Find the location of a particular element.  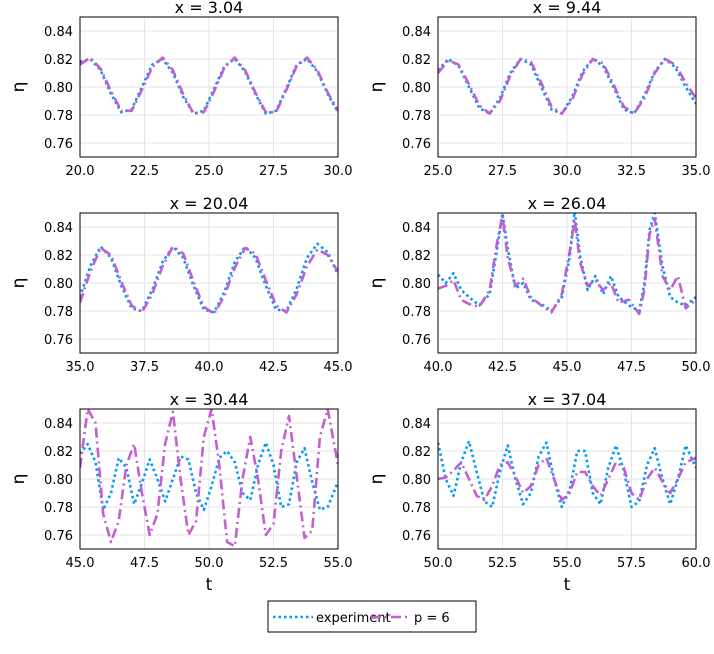

legend: experiment p = 6 is located at coordinates (372, 616).